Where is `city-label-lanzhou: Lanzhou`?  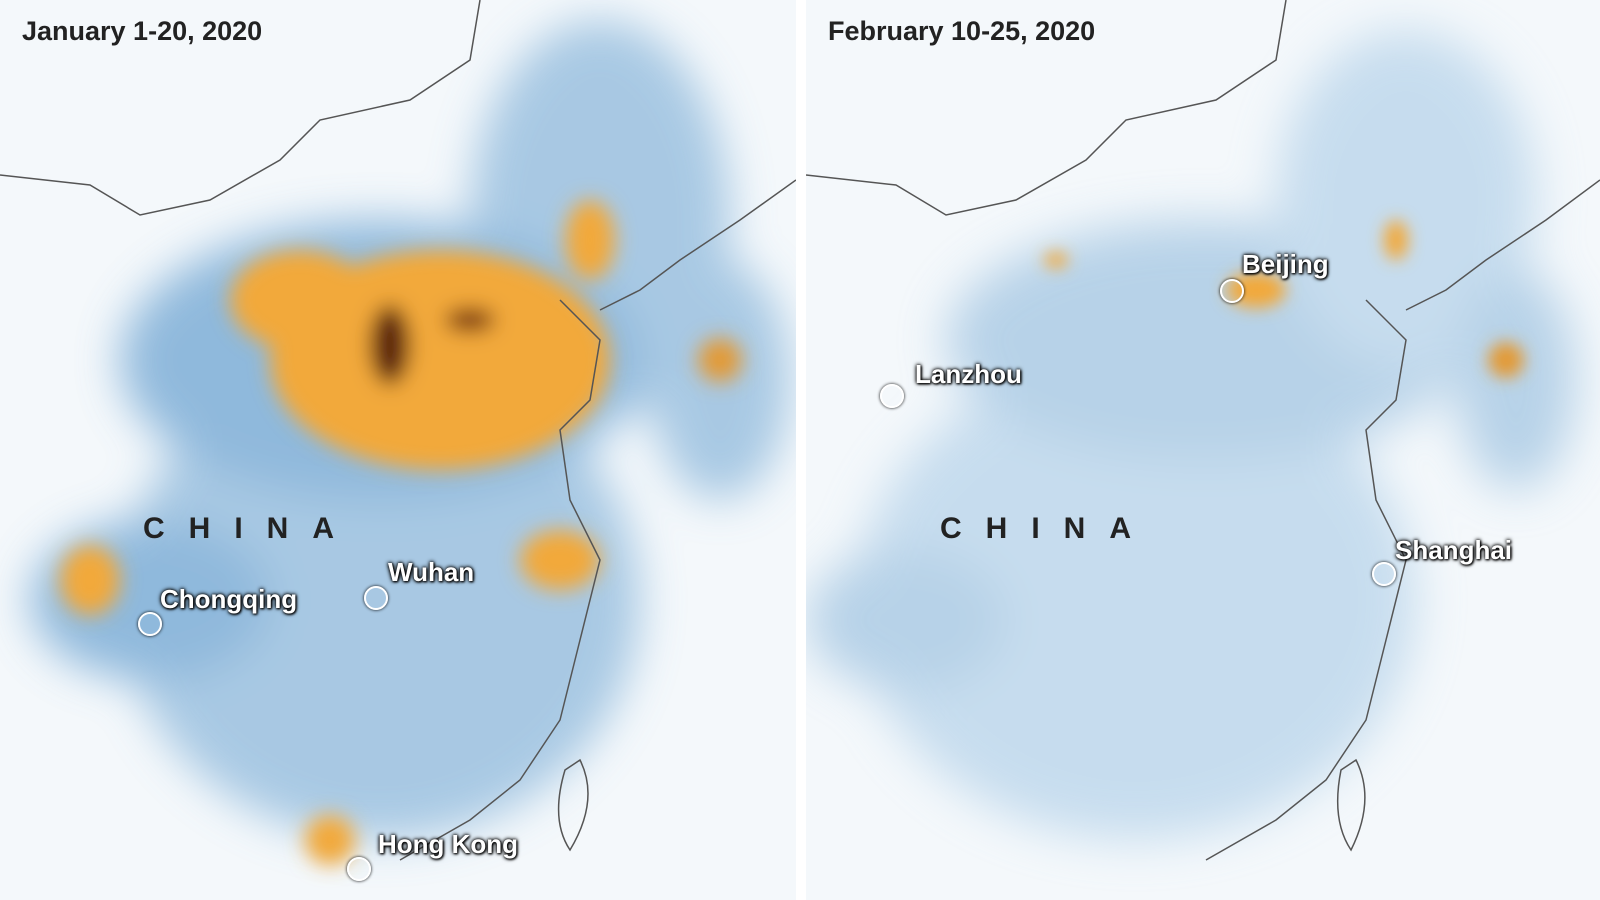
city-label-lanzhou: Lanzhou is located at coordinates (968, 374).